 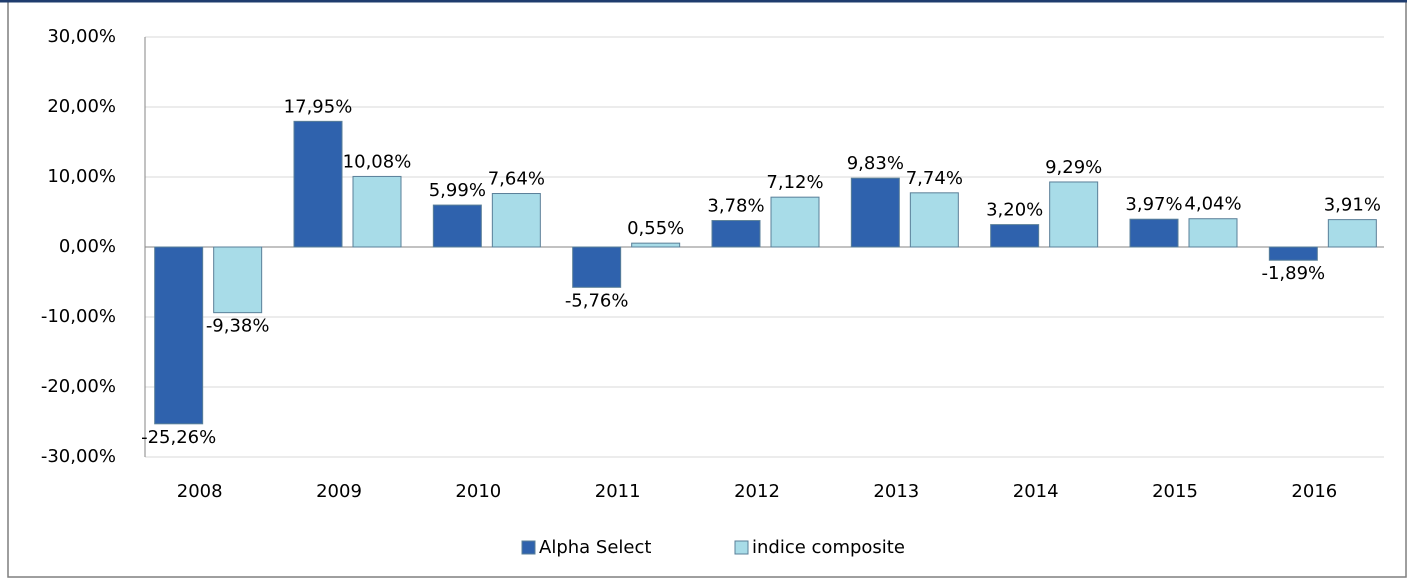 I want to click on y-tick-label: -30,00%, so click(x=78, y=456).